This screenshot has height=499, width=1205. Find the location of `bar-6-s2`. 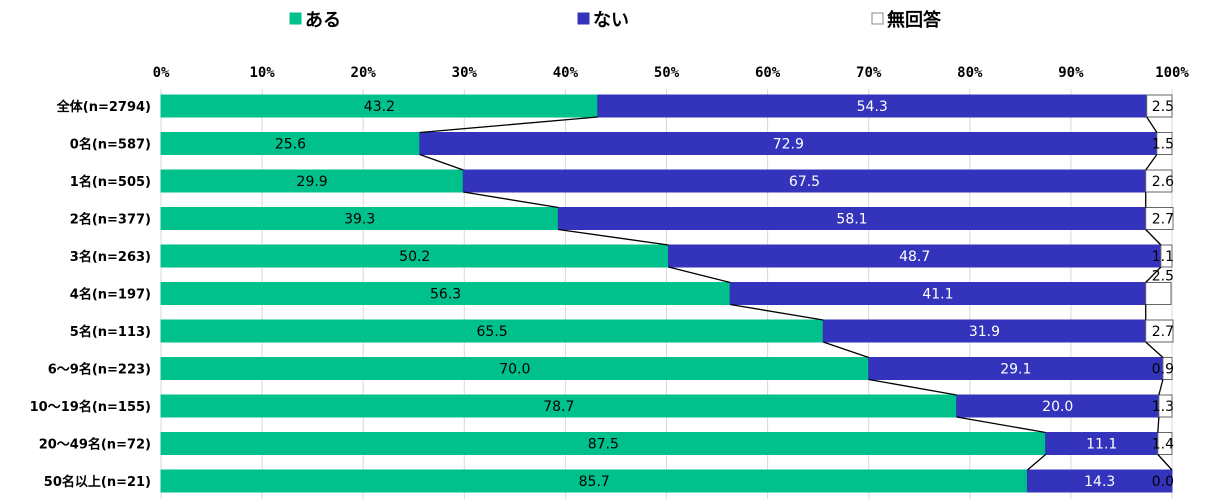

bar-6-s2 is located at coordinates (1159, 331).